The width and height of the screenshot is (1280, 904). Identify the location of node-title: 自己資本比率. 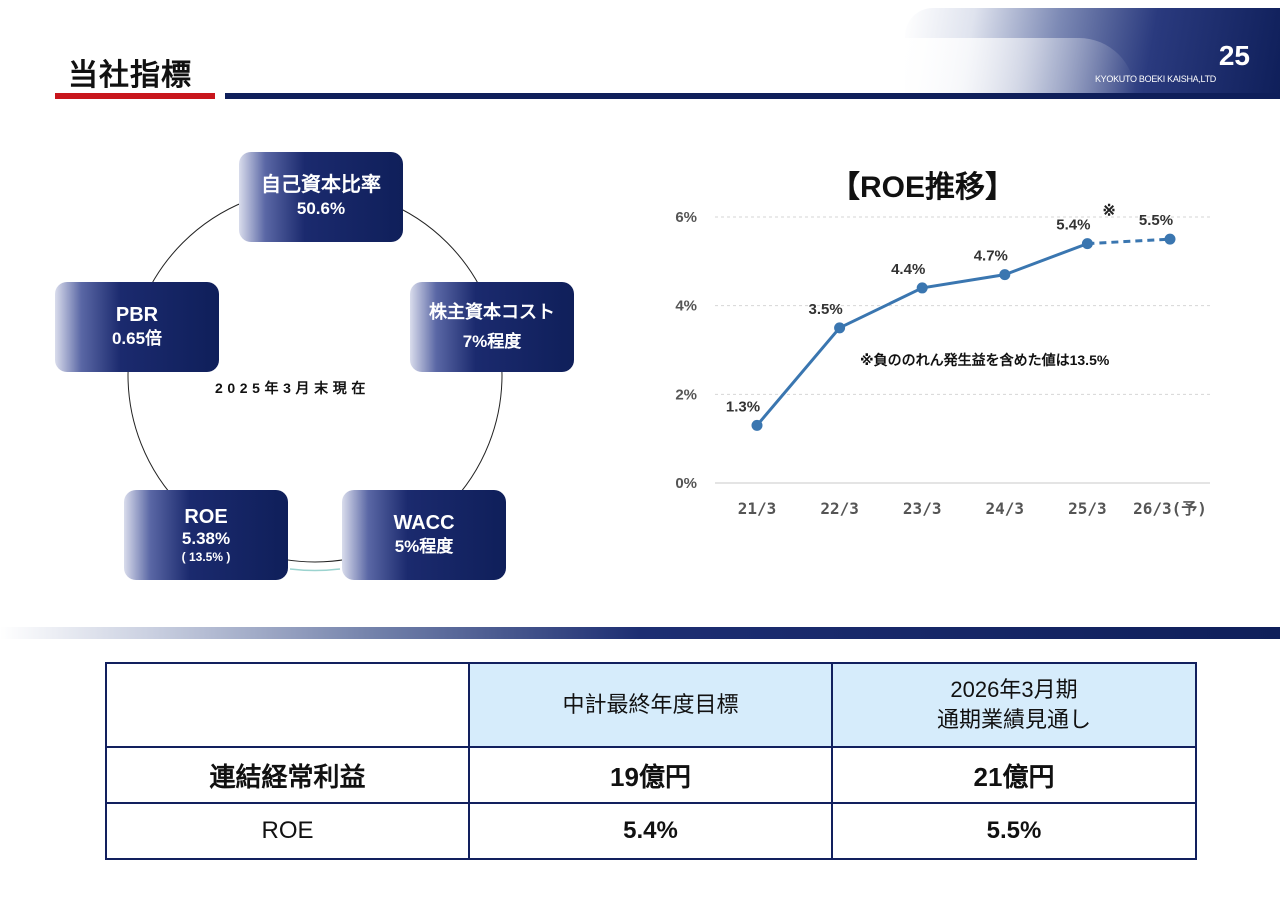
(321, 185).